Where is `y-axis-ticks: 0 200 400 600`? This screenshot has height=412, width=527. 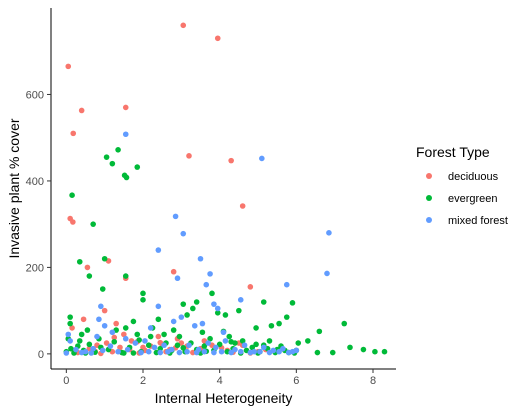
y-axis-ticks: 0 200 400 600 is located at coordinates (38, 225).